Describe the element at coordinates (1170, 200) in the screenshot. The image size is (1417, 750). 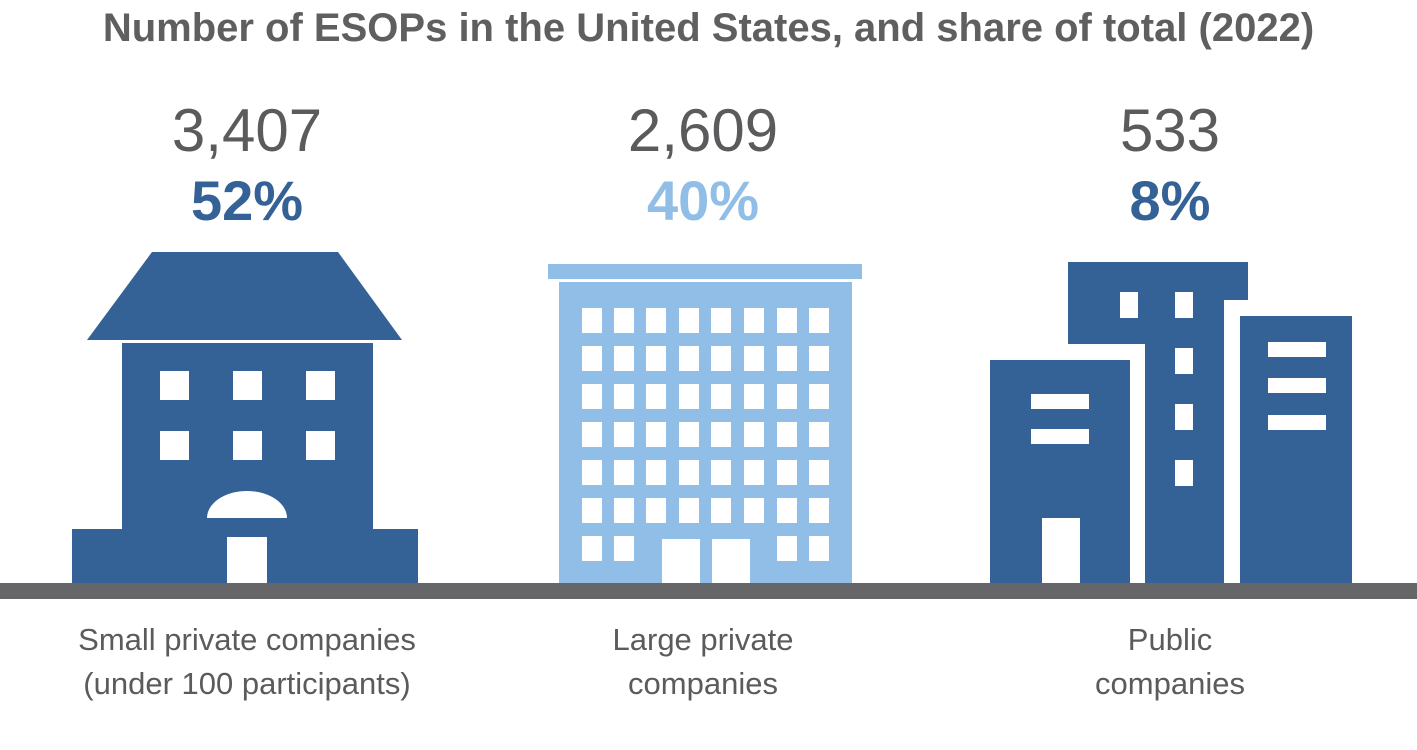
I see `share-public: 8%` at that location.